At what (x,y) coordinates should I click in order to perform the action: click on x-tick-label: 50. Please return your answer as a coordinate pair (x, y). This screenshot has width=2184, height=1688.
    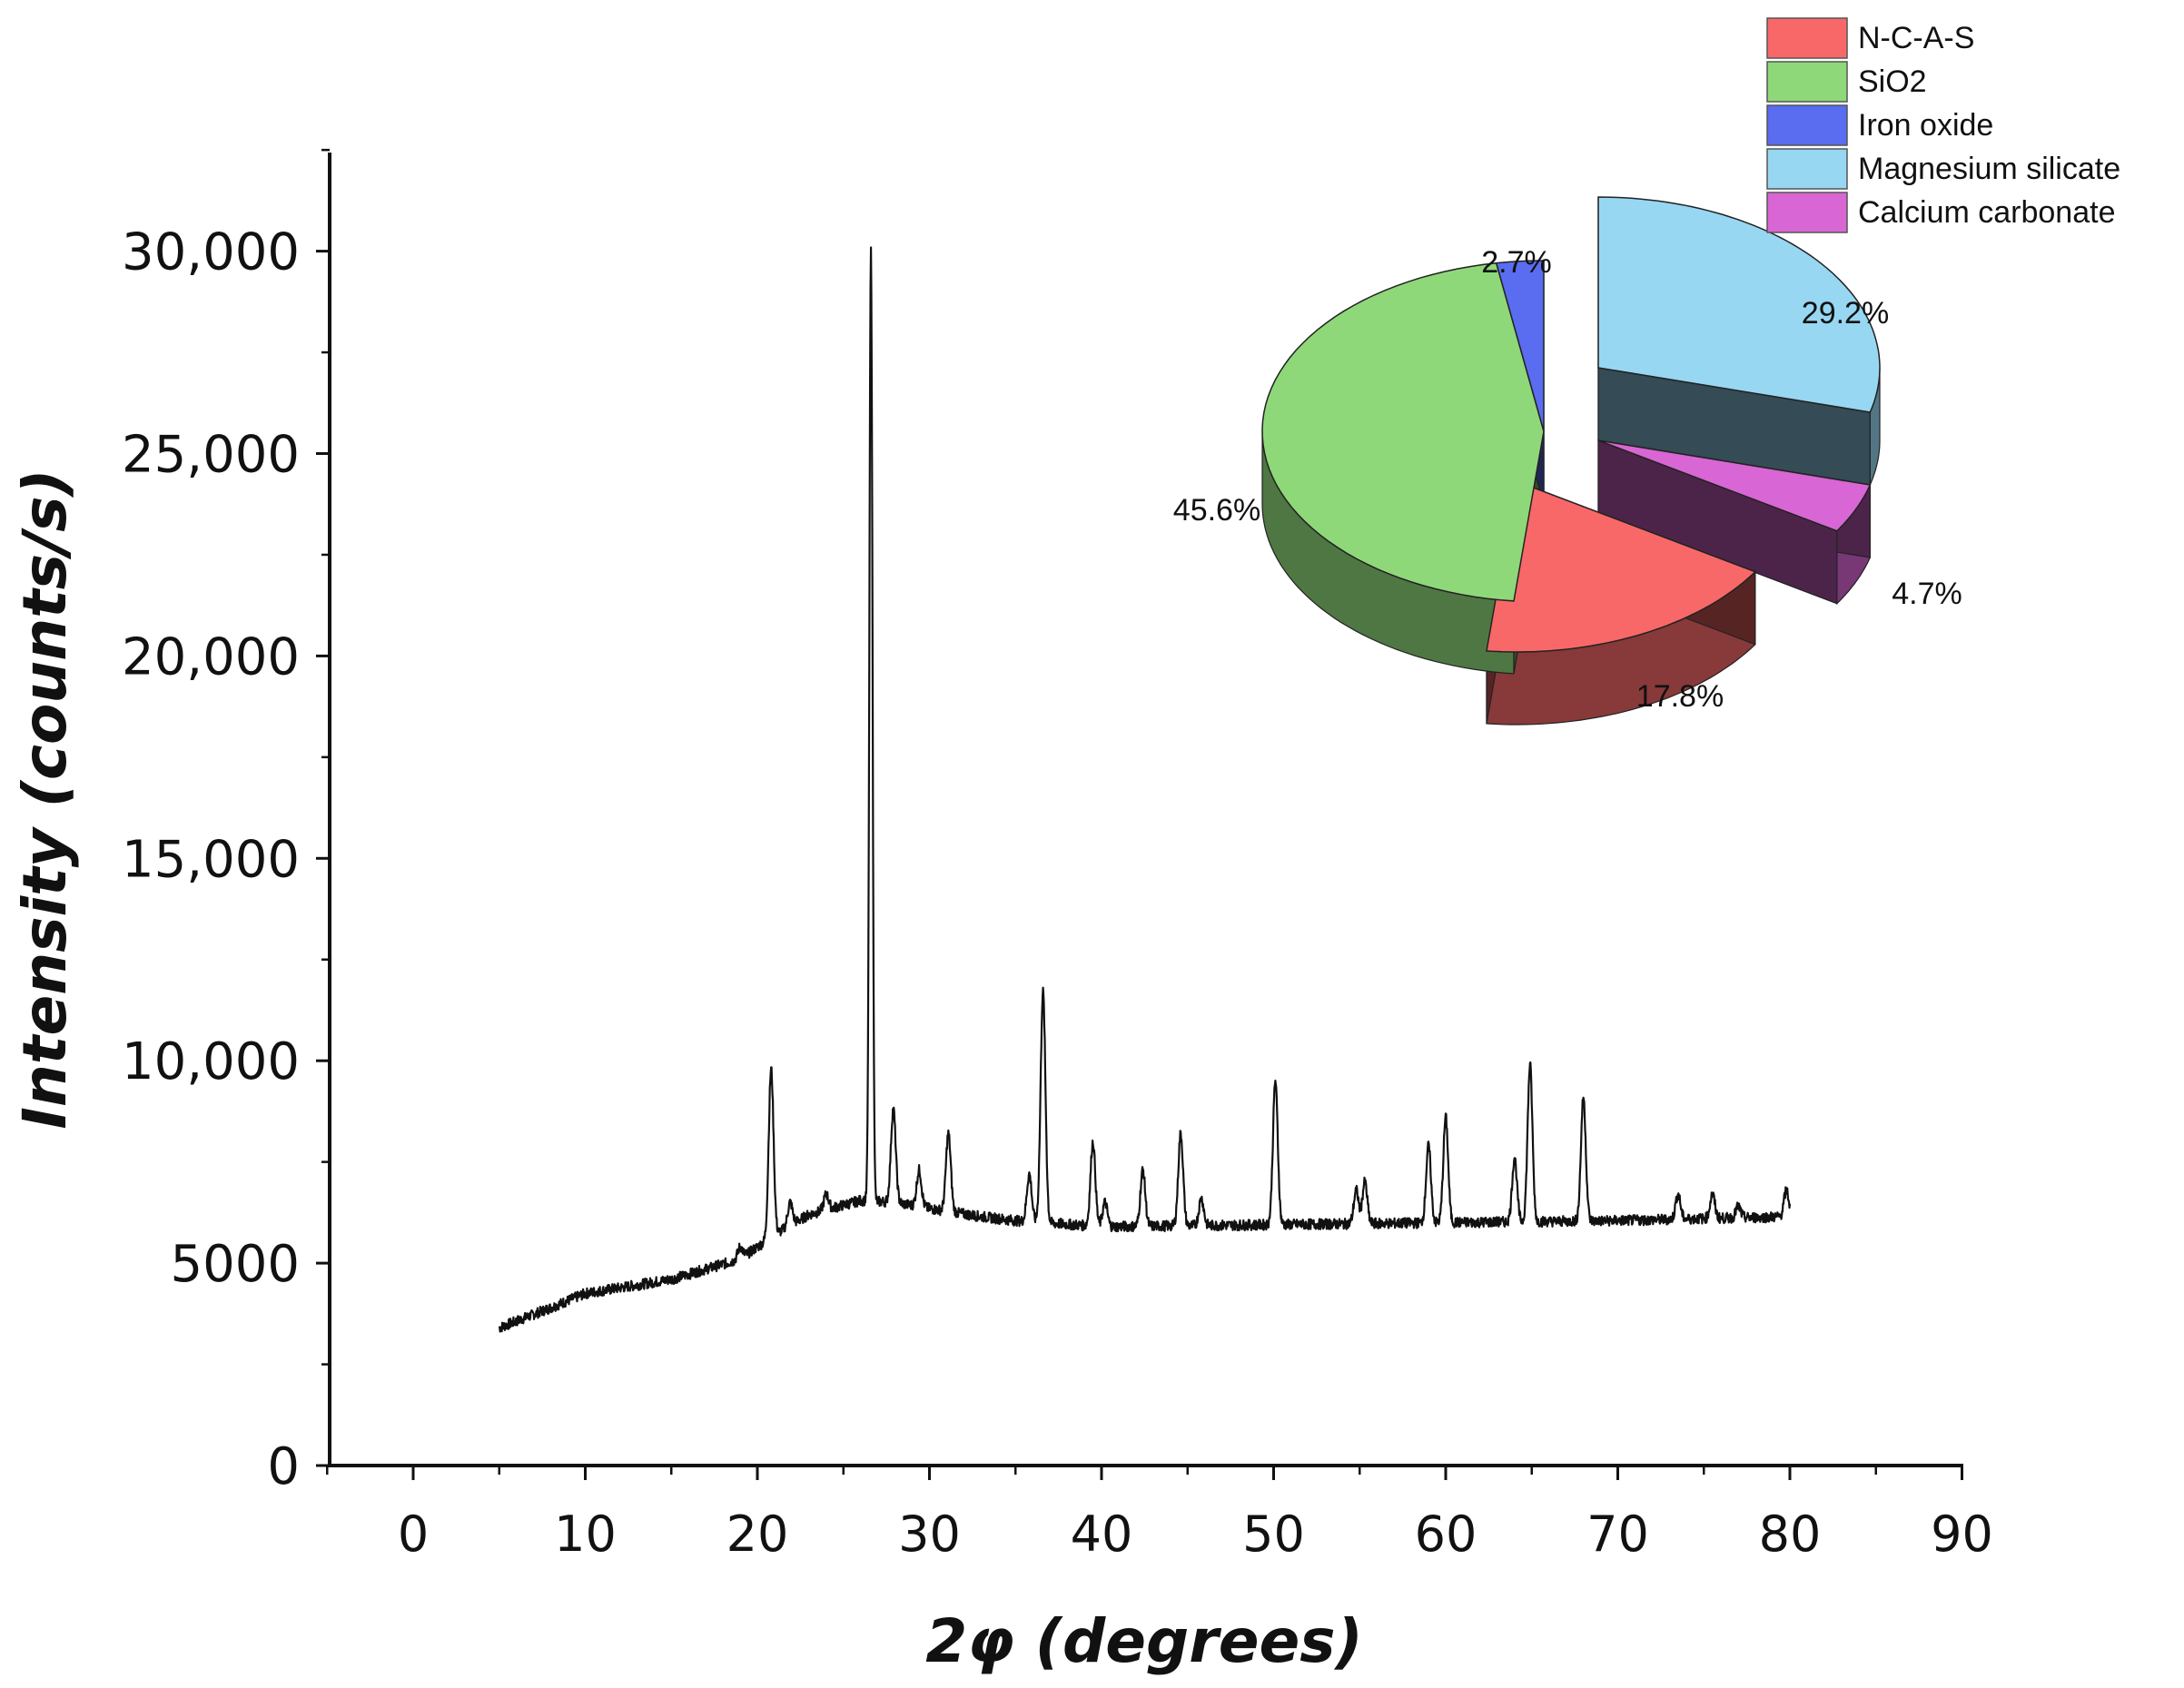
    Looking at the image, I should click on (1274, 1534).